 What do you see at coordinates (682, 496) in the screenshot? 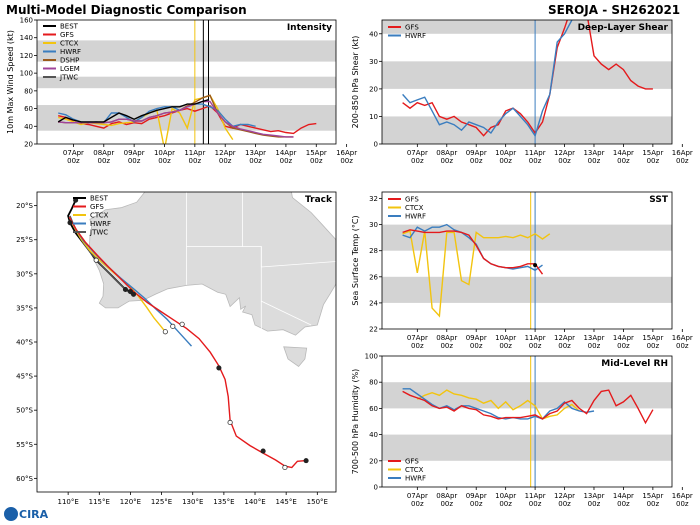
I see `rh-xtick-day: 16Apr` at bounding box center [682, 496].